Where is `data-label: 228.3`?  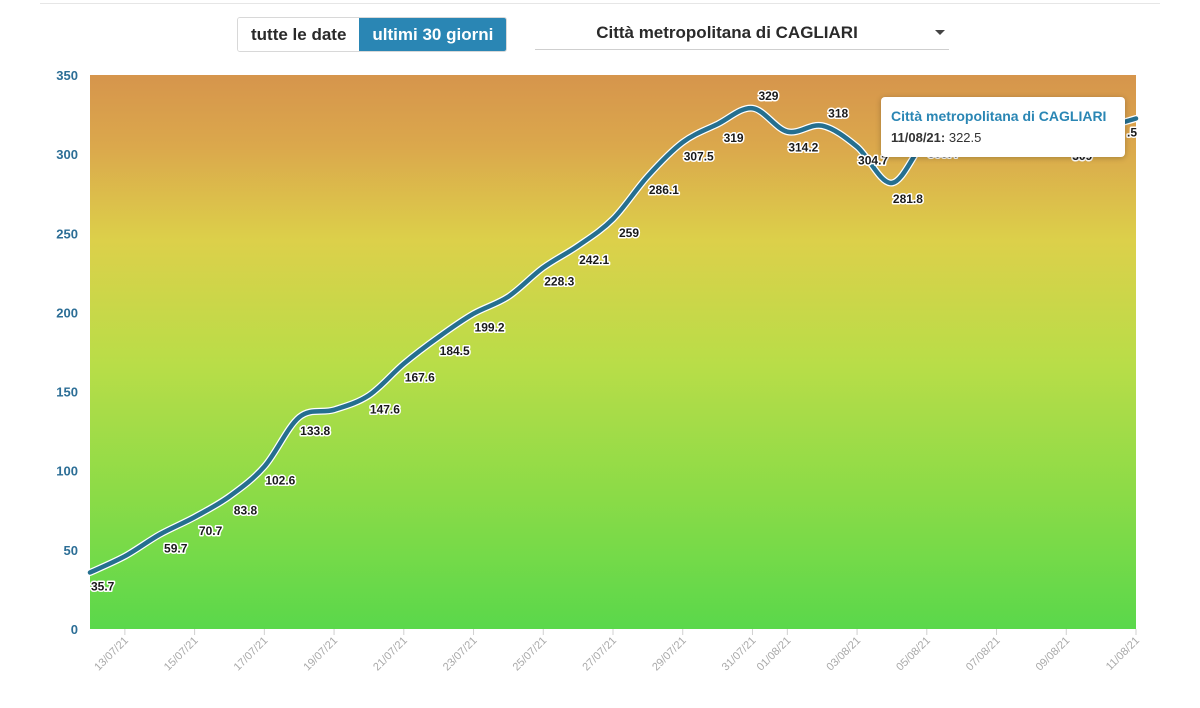 data-label: 228.3 is located at coordinates (559, 282).